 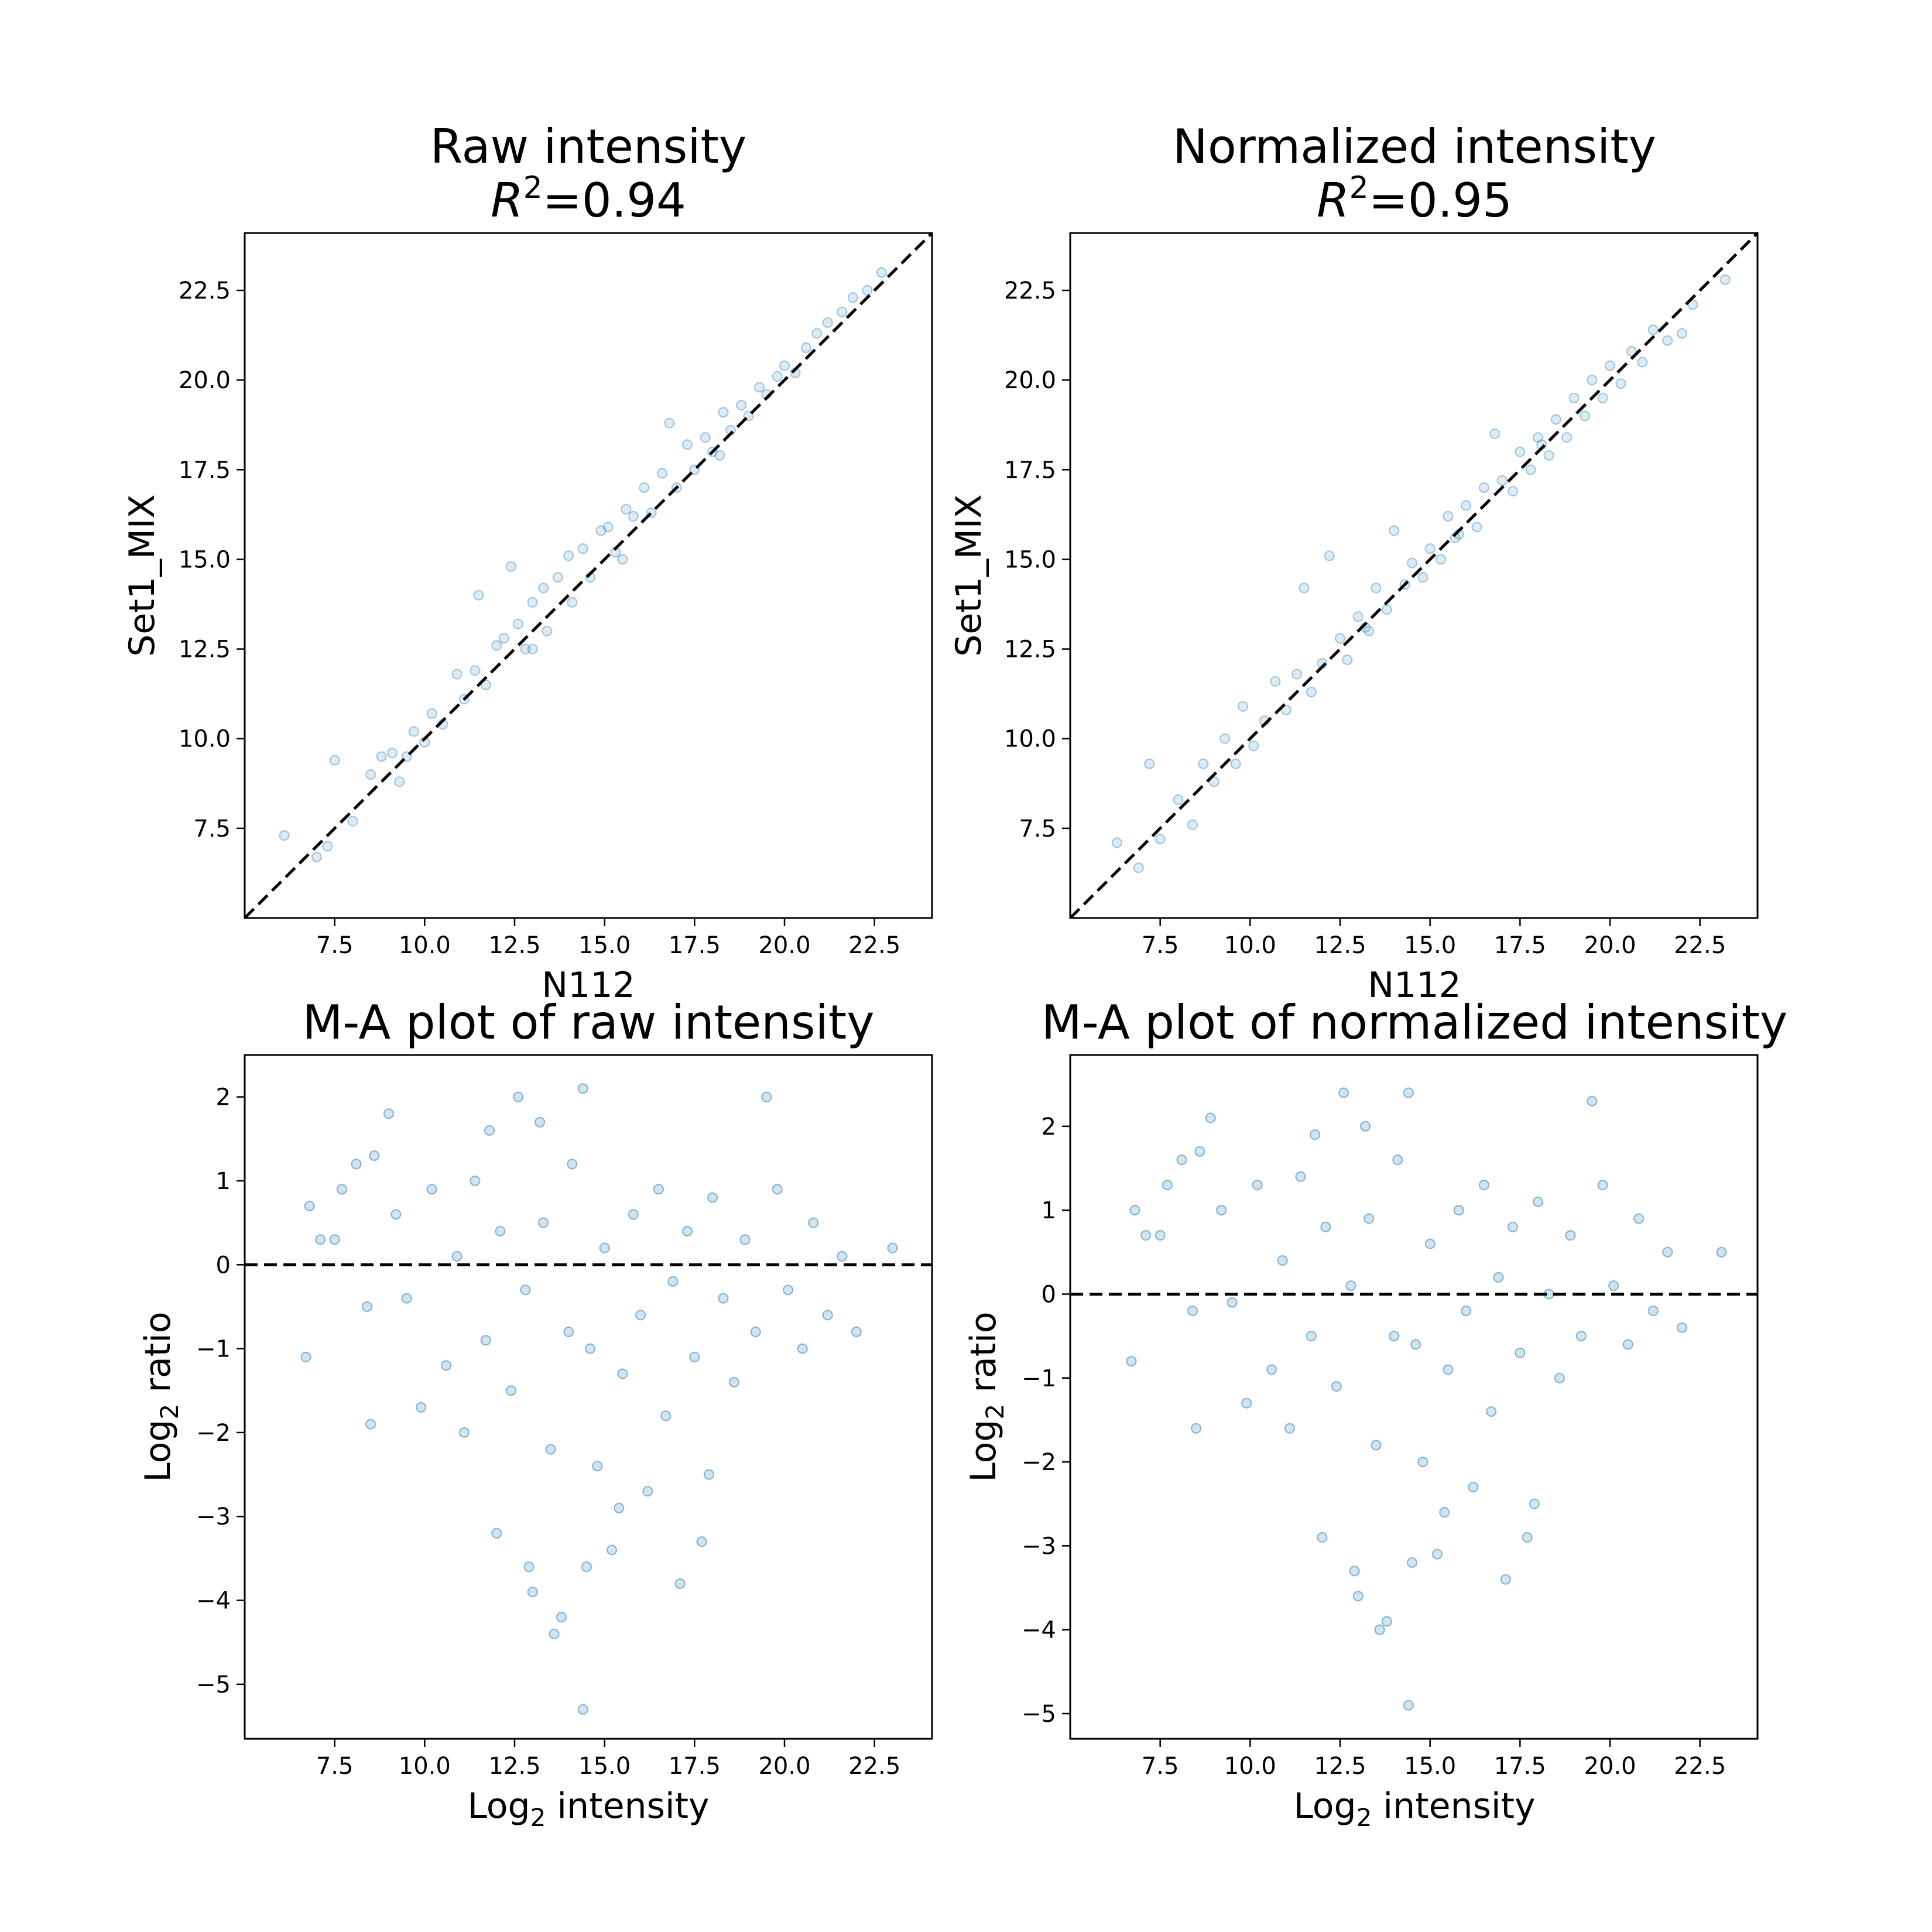 What do you see at coordinates (205, 381) in the screenshot?
I see `y-tick-label: 20.0` at bounding box center [205, 381].